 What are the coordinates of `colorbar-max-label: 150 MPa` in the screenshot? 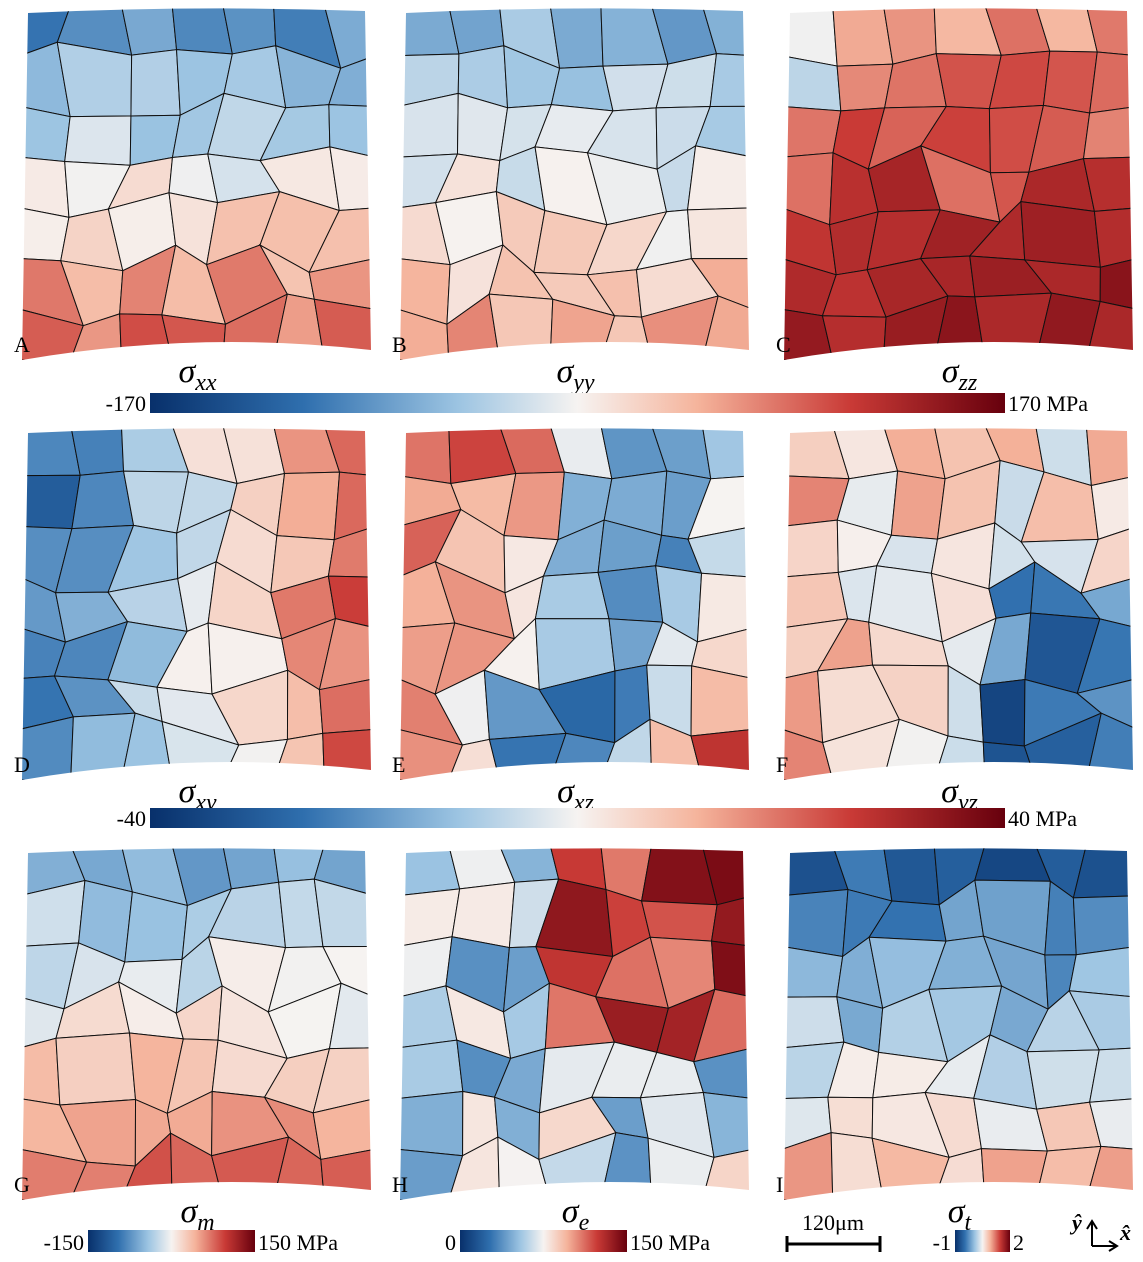 It's located at (670, 1242).